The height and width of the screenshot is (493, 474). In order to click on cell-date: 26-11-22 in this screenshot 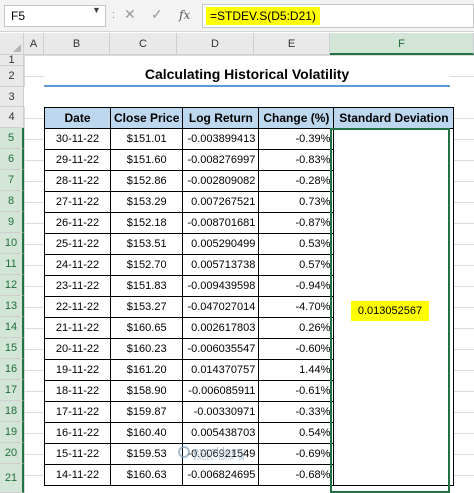, I will do `click(77, 223)`.